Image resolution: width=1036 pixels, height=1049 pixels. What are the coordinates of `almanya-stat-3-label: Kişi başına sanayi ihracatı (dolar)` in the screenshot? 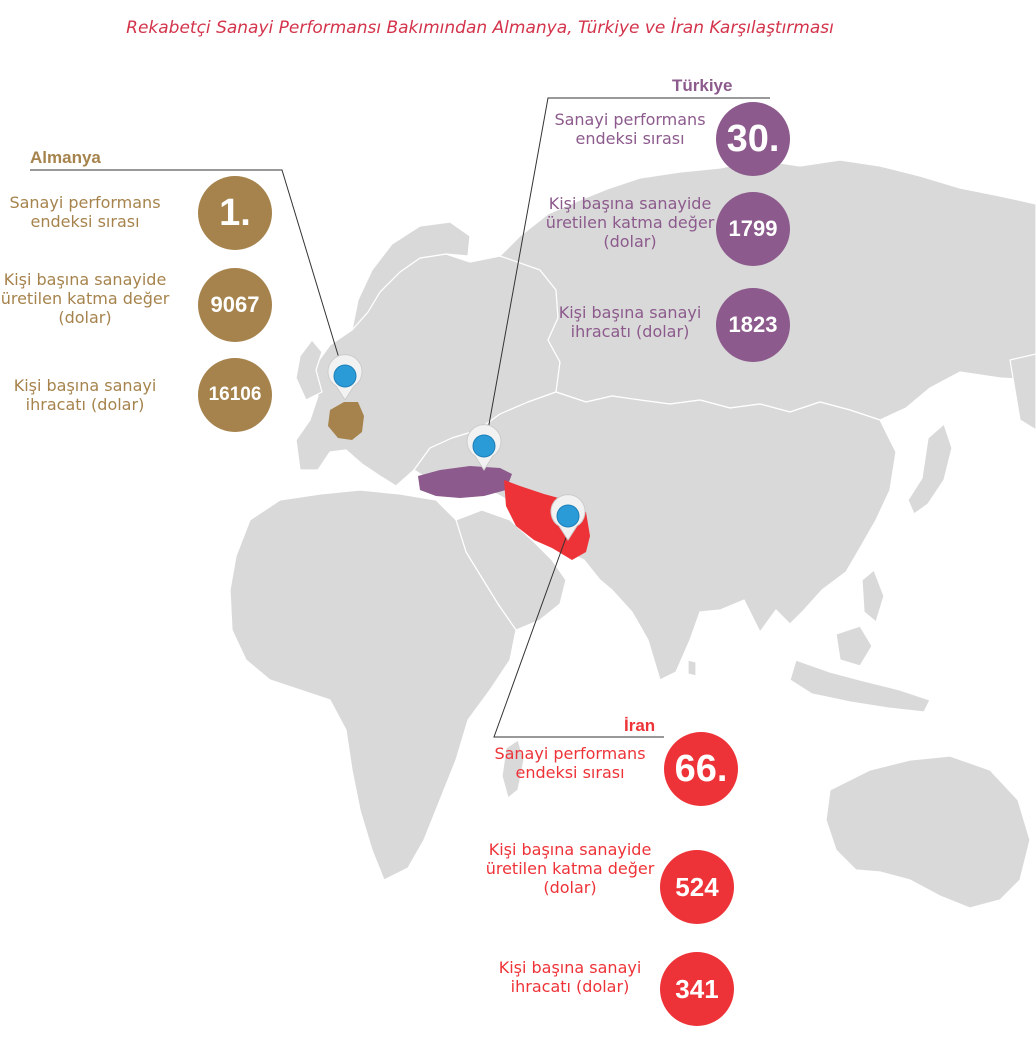 It's located at (85, 395).